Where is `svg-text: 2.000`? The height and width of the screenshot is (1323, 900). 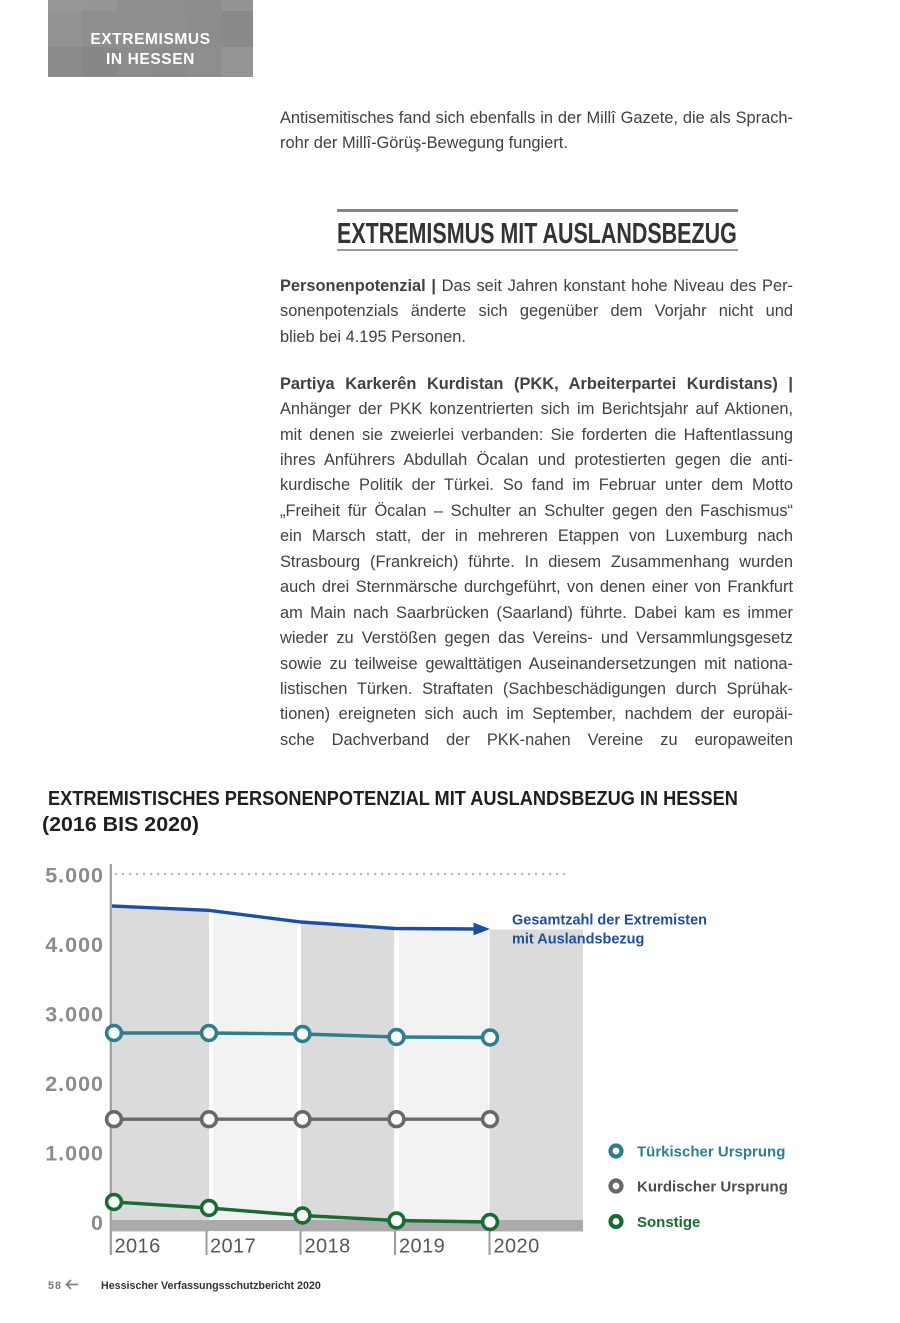
svg-text: 2.000 is located at coordinates (74, 1084).